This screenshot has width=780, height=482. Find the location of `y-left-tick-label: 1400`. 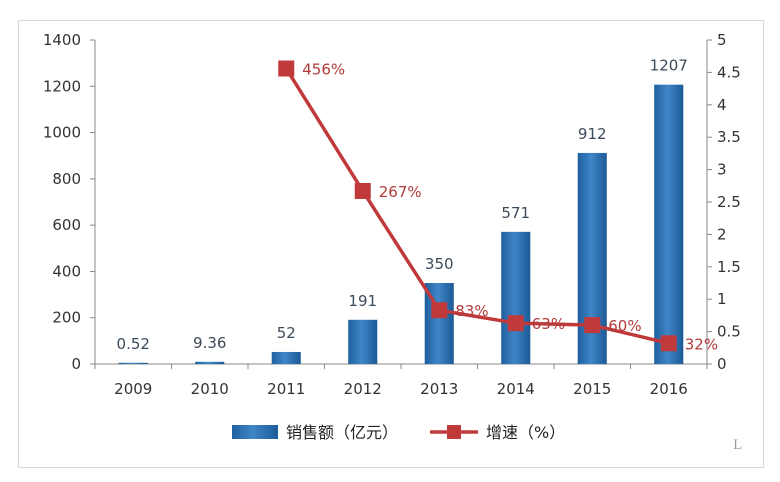

y-left-tick-label: 1400 is located at coordinates (62, 40).